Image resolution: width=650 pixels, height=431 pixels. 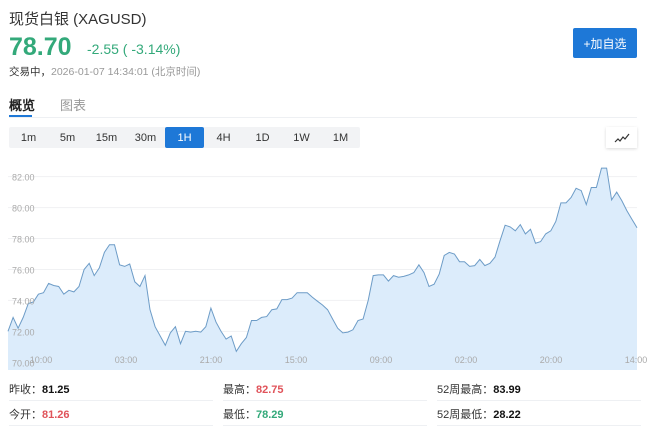 I want to click on x-tick-label: 14:00, so click(x=636, y=360).